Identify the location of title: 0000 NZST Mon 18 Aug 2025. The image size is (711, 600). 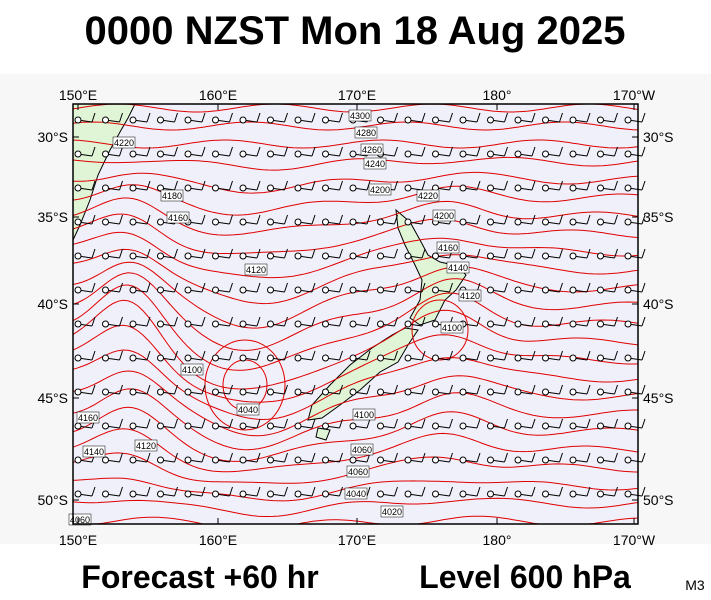
(355, 31).